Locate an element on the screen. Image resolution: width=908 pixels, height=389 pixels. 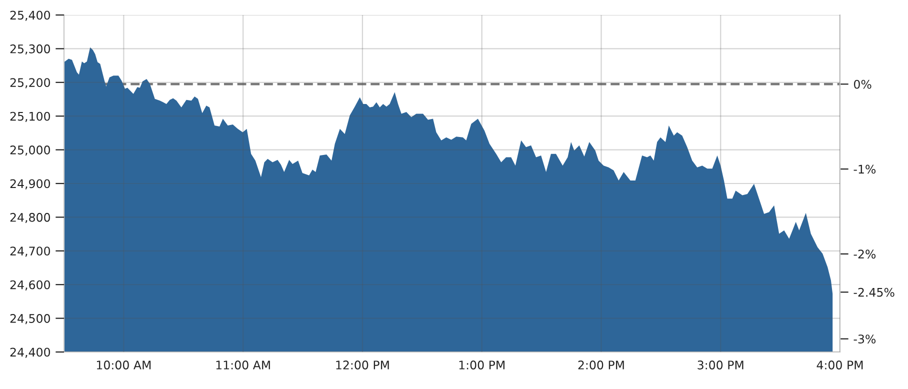
y-tick-label: 25,000 is located at coordinates (30, 151).